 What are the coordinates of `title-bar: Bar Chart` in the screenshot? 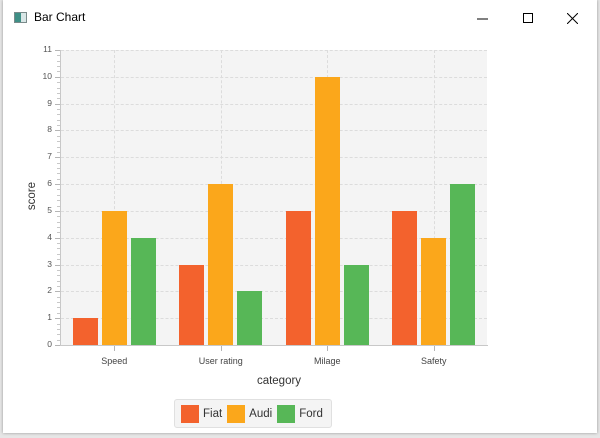 It's located at (300, 18).